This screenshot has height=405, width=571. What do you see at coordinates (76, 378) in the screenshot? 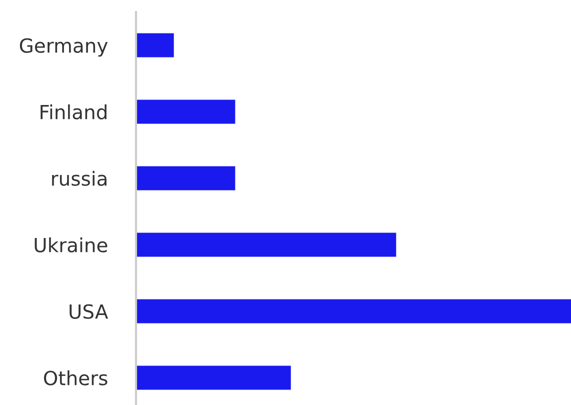
I see `y-tick-label: Others` at bounding box center [76, 378].